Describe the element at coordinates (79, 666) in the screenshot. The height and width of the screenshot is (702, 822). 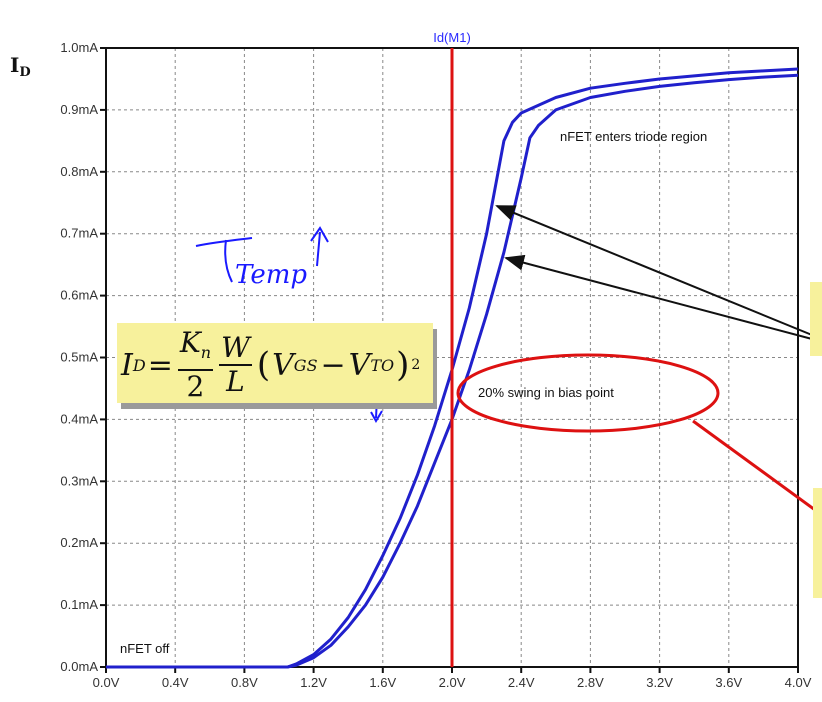
I see `y-tick-label: 0.0mA` at that location.